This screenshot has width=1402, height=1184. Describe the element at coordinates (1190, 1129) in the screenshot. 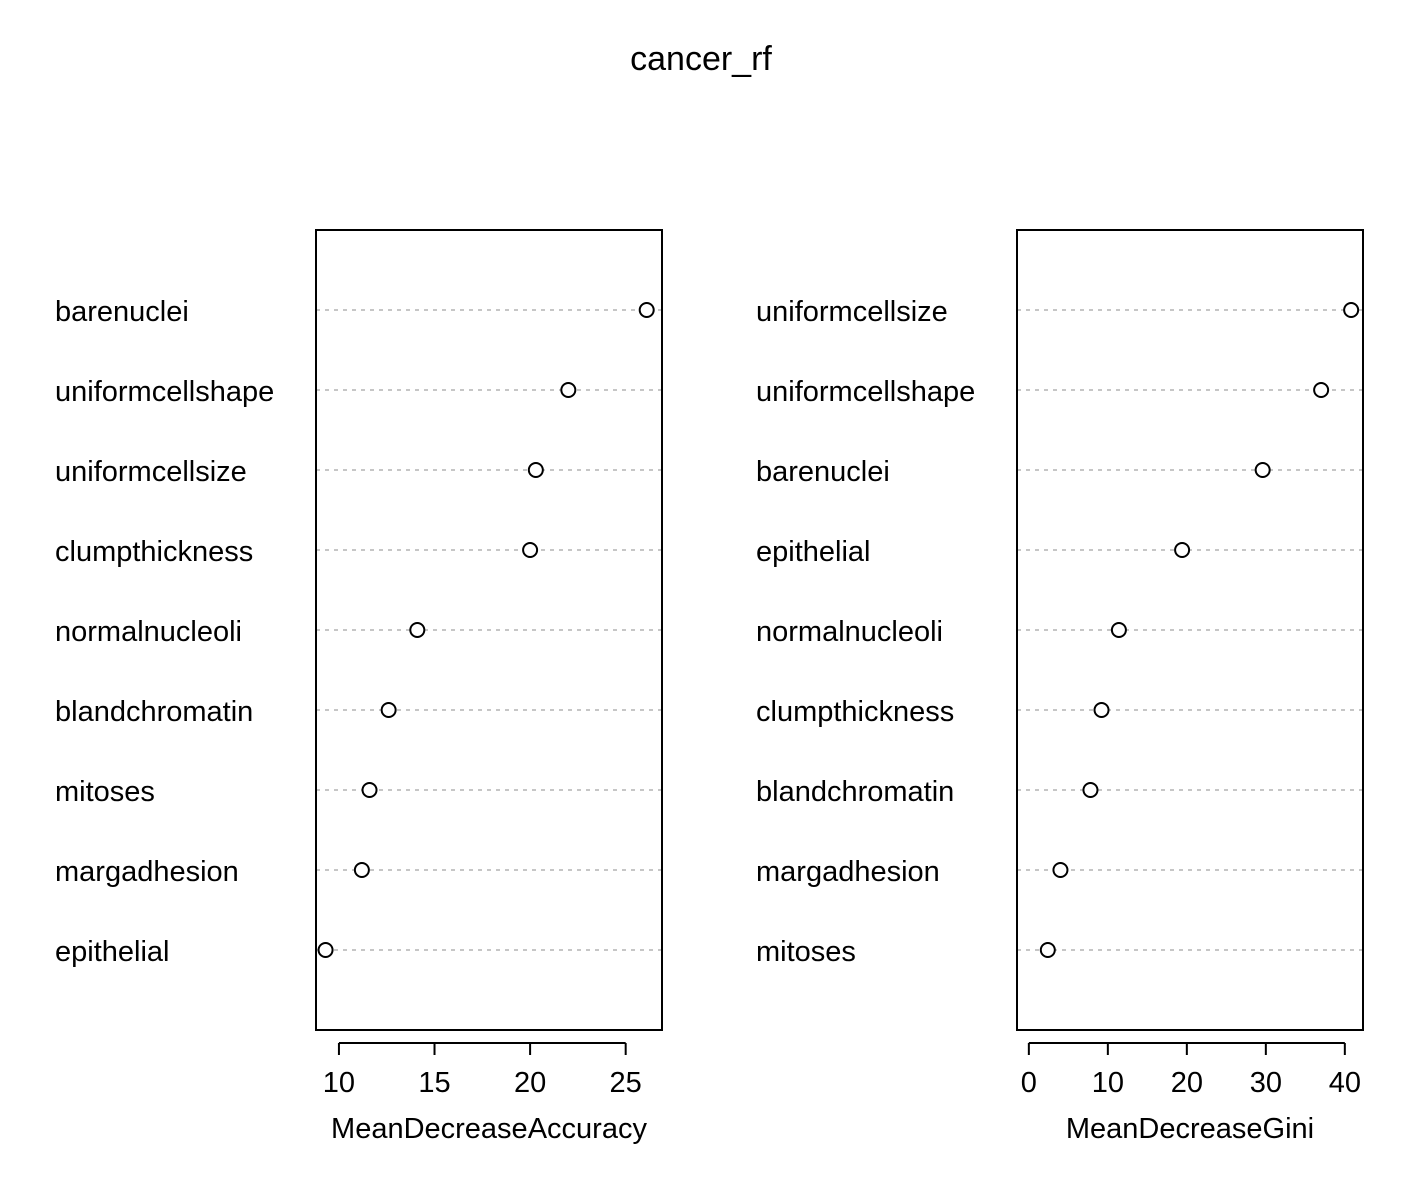

I see `x-axis-title-gini: MeanDecreaseGini` at that location.